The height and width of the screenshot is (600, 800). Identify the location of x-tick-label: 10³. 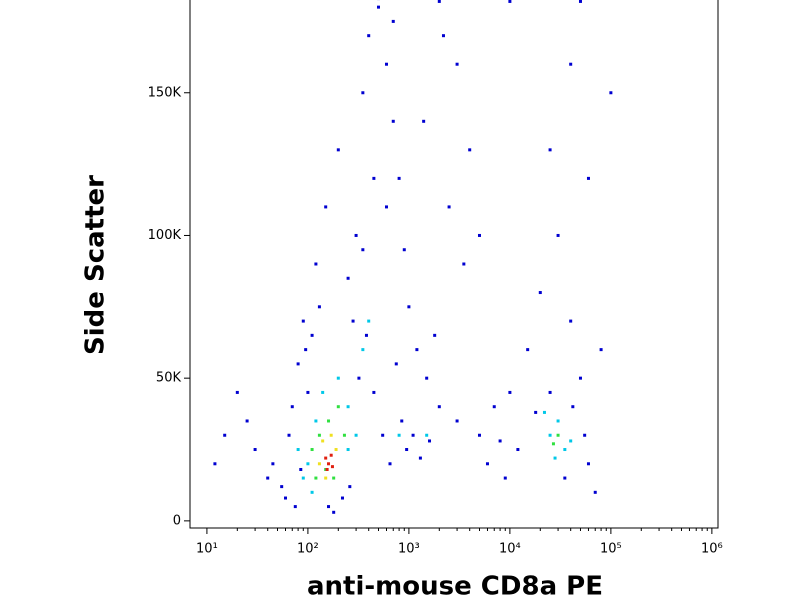
(409, 549).